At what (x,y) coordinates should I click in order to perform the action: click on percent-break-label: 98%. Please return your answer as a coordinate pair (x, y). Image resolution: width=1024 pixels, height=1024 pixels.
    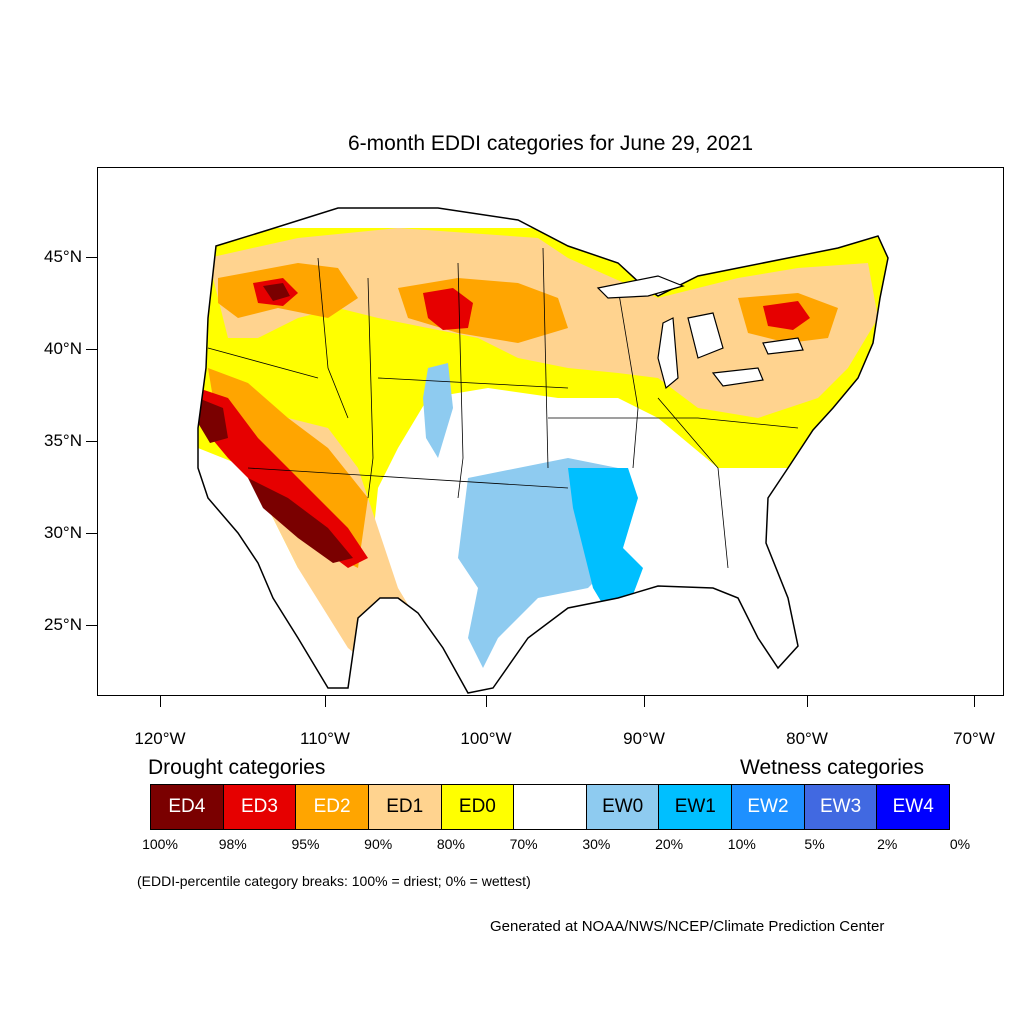
    Looking at the image, I should click on (232, 844).